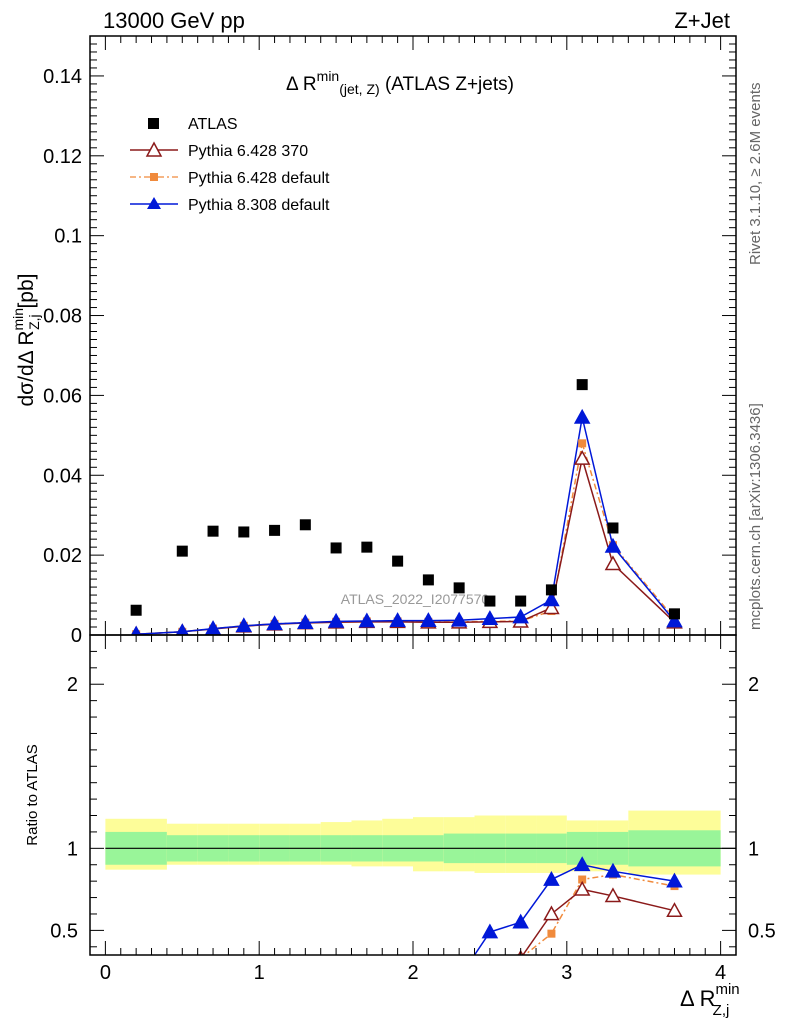 The image size is (786, 1029). Describe the element at coordinates (153, 123) in the screenshot. I see `legend-atlas-marker` at that location.